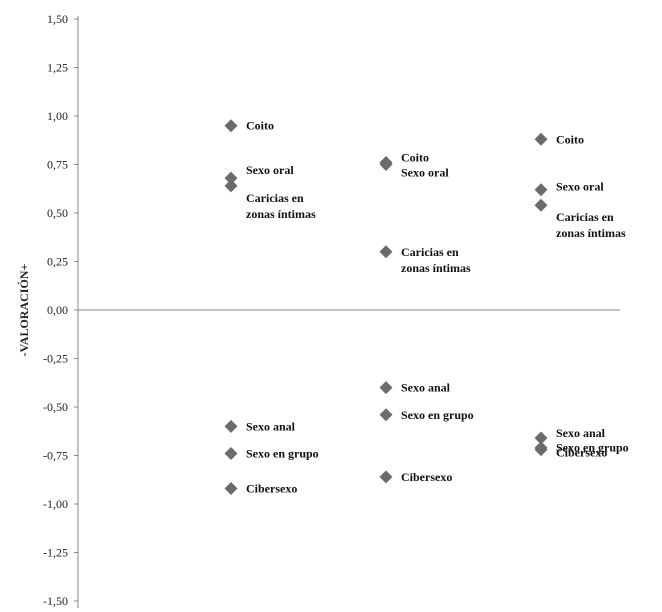  I want to click on y-tick-label: -0,25, so click(55, 359).